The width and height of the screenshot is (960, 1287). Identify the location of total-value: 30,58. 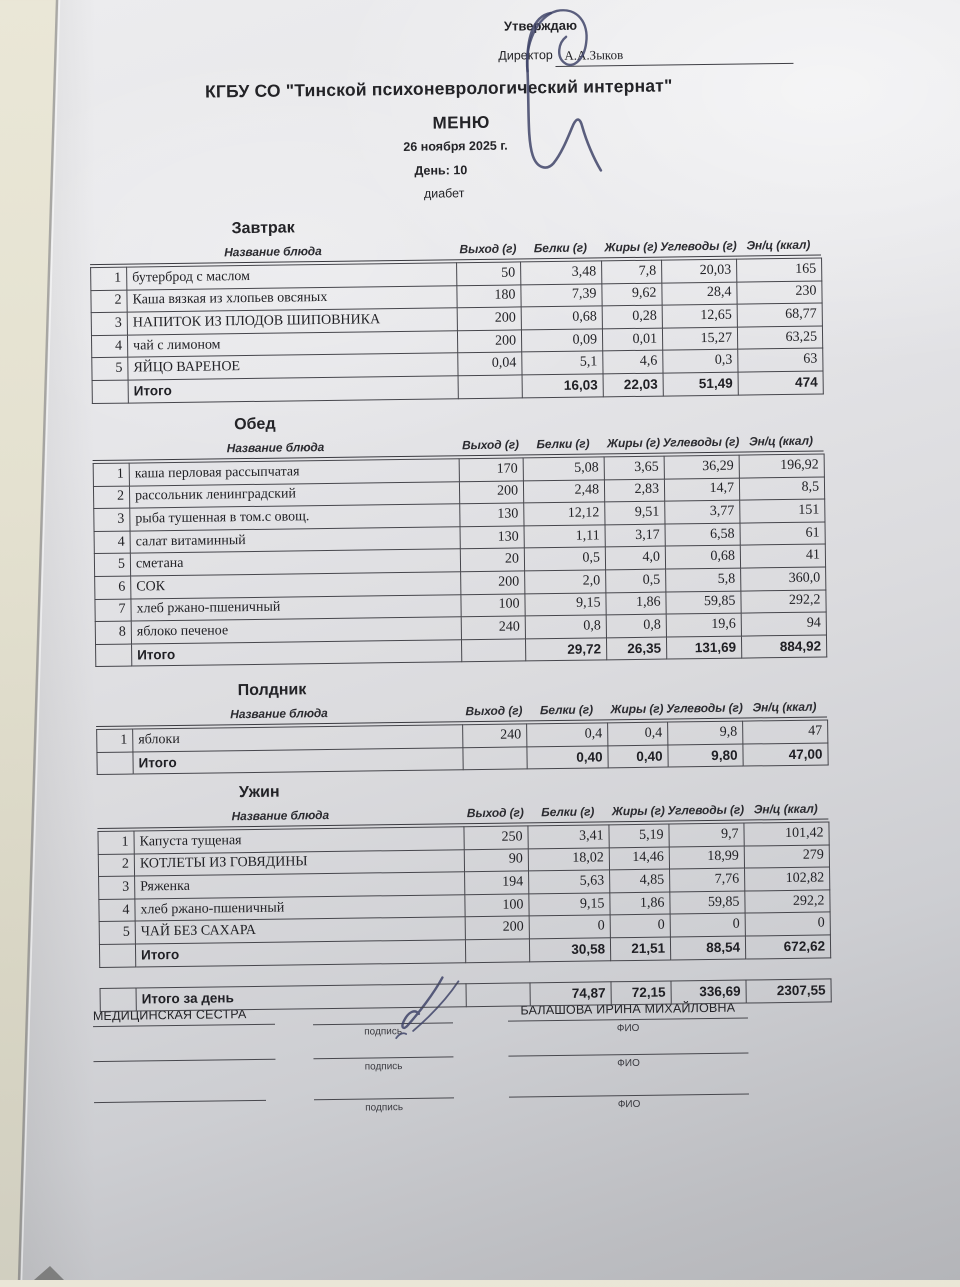
(570, 949).